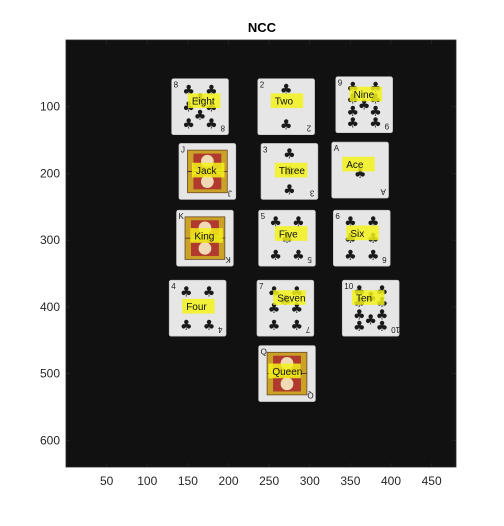 Image resolution: width=504 pixels, height=526 pixels. I want to click on y-tick-label: 500, so click(50, 374).